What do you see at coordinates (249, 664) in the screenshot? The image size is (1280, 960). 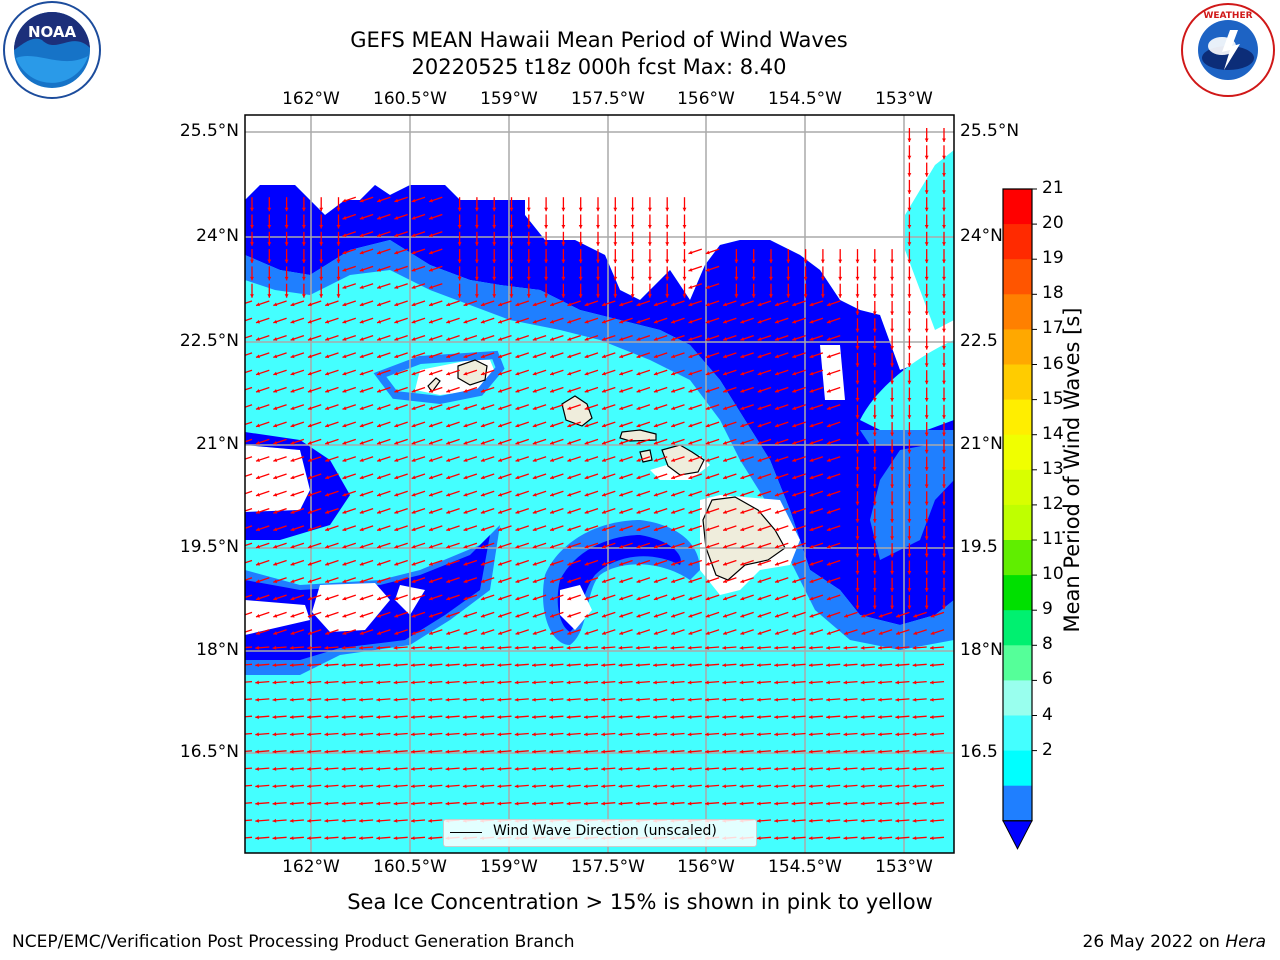 I see `wind-wave-arrow` at bounding box center [249, 664].